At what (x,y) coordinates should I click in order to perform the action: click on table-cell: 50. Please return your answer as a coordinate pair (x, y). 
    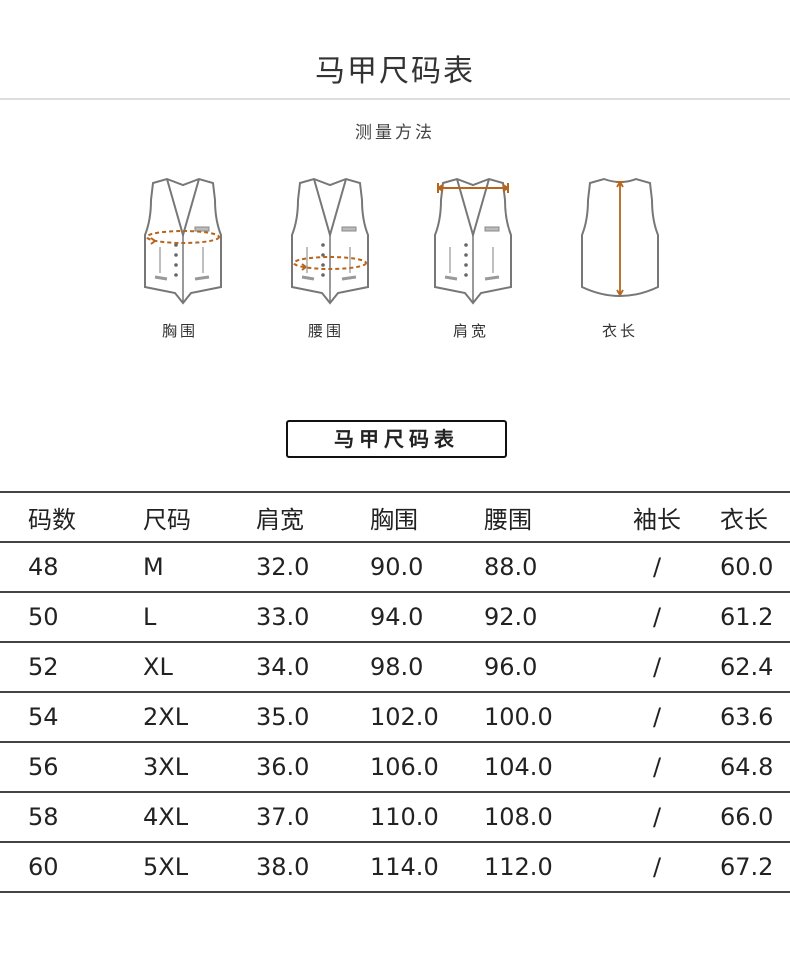
    Looking at the image, I should click on (43, 617).